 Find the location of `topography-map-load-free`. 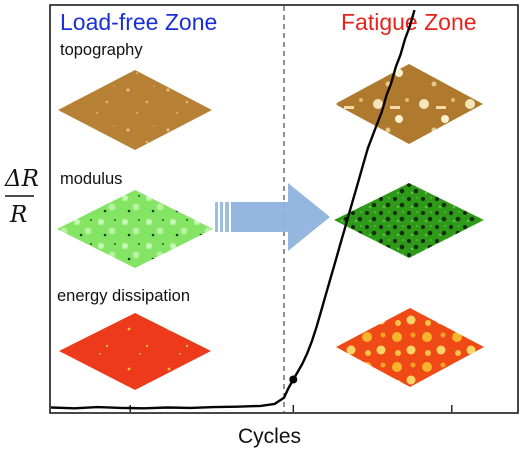

topography-map-load-free is located at coordinates (135, 110).